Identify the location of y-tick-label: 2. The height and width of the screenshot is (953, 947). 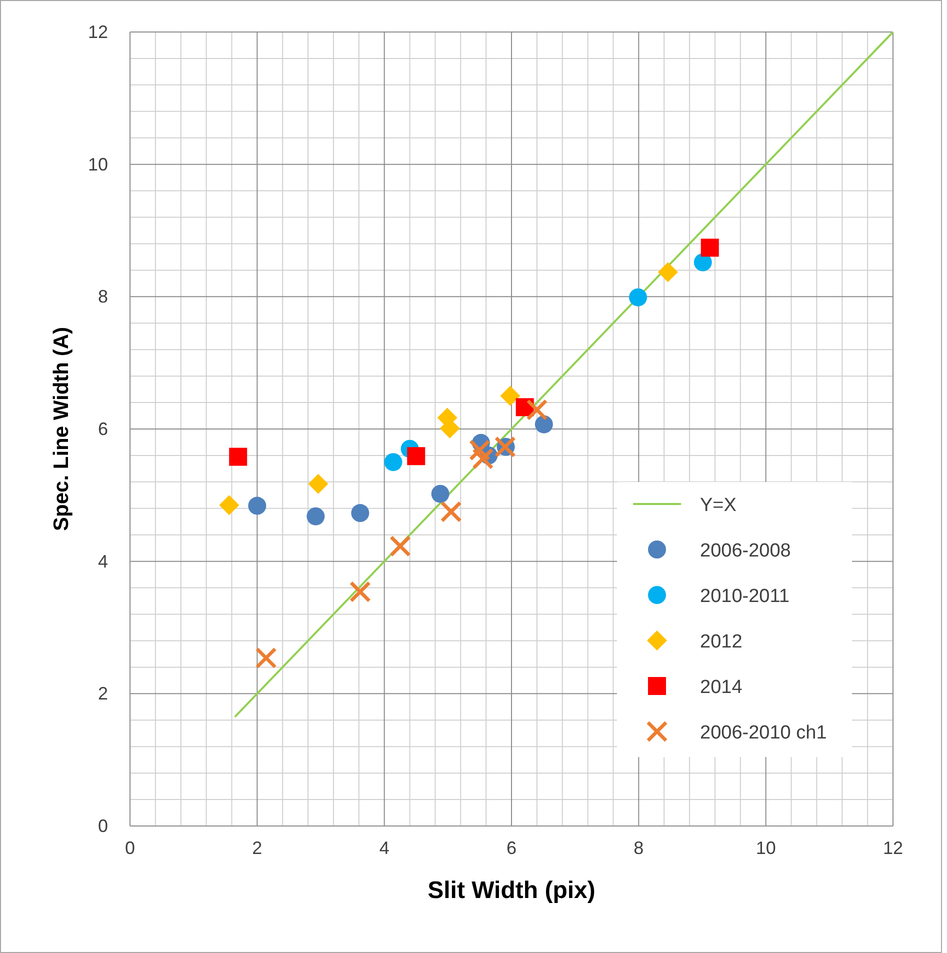
(103, 694).